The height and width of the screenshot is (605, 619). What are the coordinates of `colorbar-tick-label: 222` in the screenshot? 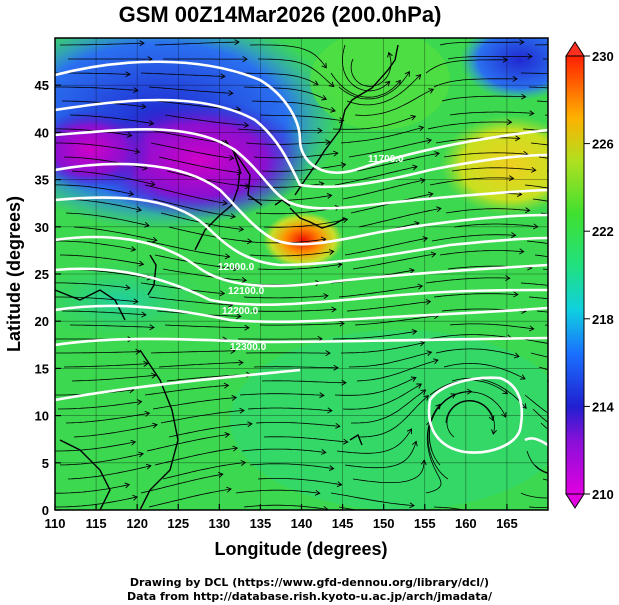 It's located at (603, 231).